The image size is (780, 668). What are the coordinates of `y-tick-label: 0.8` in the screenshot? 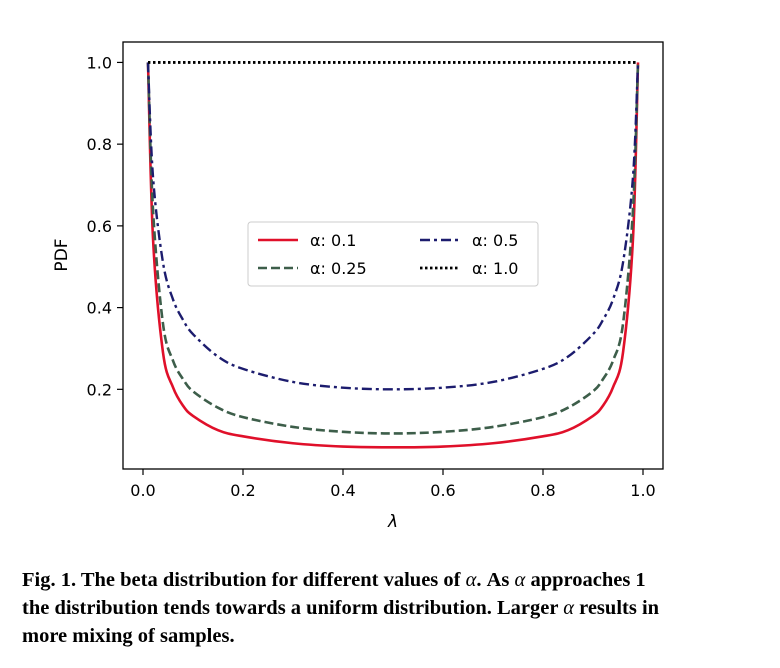 It's located at (99, 144).